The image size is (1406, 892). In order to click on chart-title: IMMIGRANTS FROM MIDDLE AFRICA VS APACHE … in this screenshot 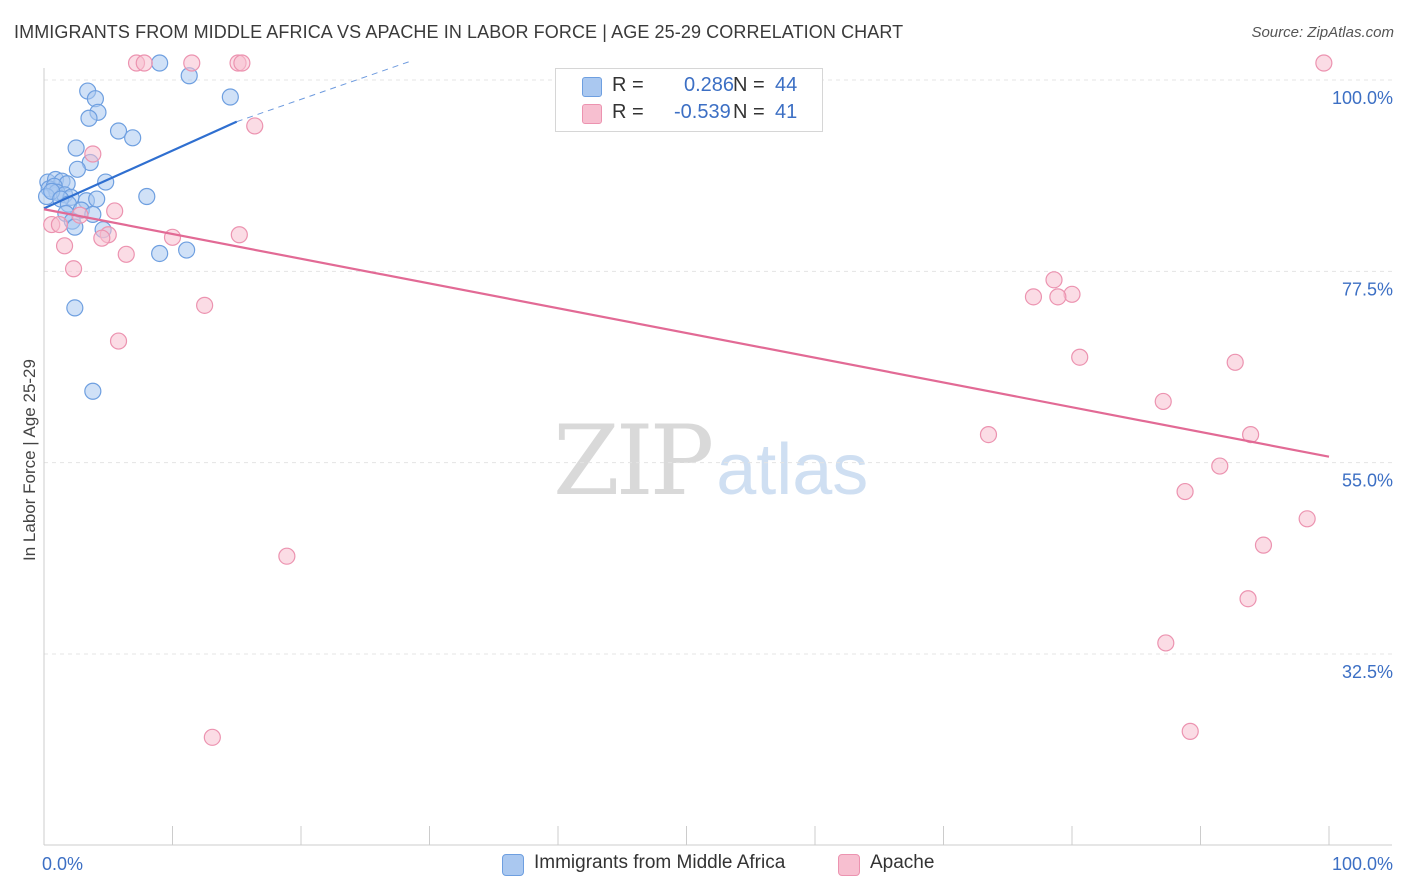, I will do `click(459, 32)`.